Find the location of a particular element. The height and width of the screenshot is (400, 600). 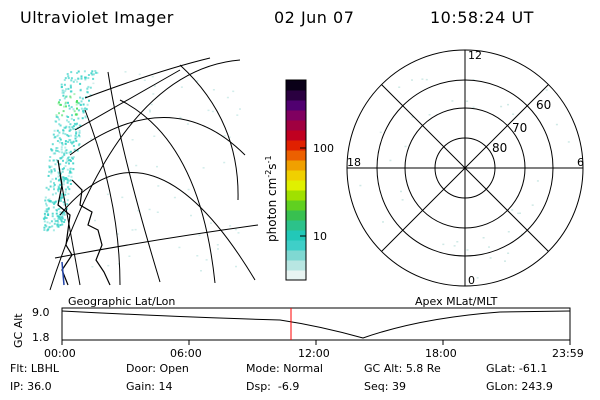

mlat-label-60: 60 is located at coordinates (543, 105).